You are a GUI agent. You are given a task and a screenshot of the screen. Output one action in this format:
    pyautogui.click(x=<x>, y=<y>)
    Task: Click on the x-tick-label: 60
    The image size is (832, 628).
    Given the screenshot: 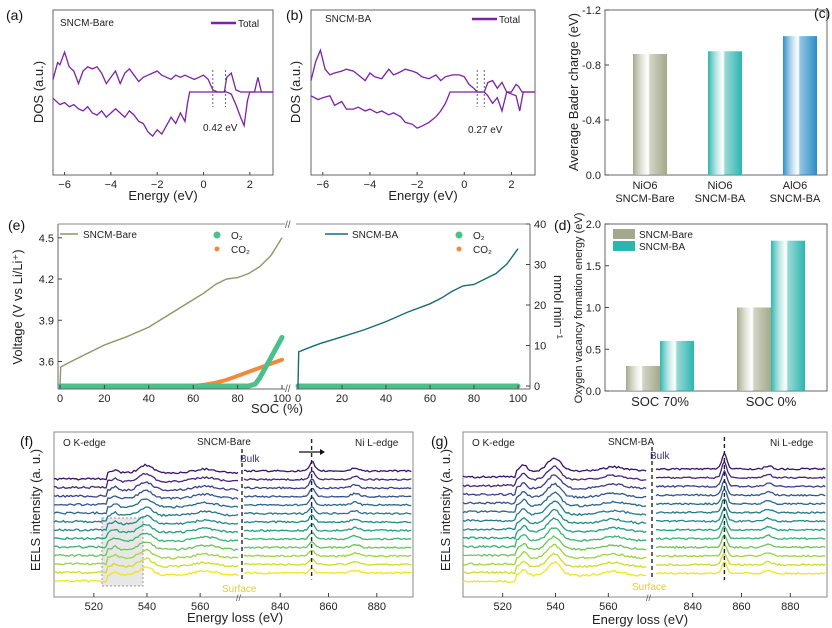 What is the action you would take?
    pyautogui.click(x=193, y=399)
    